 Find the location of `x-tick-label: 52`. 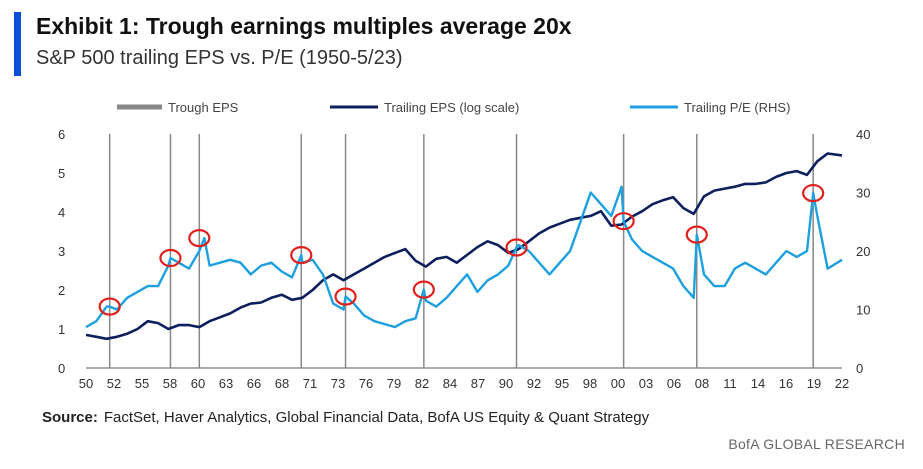

x-tick-label: 52 is located at coordinates (114, 383).